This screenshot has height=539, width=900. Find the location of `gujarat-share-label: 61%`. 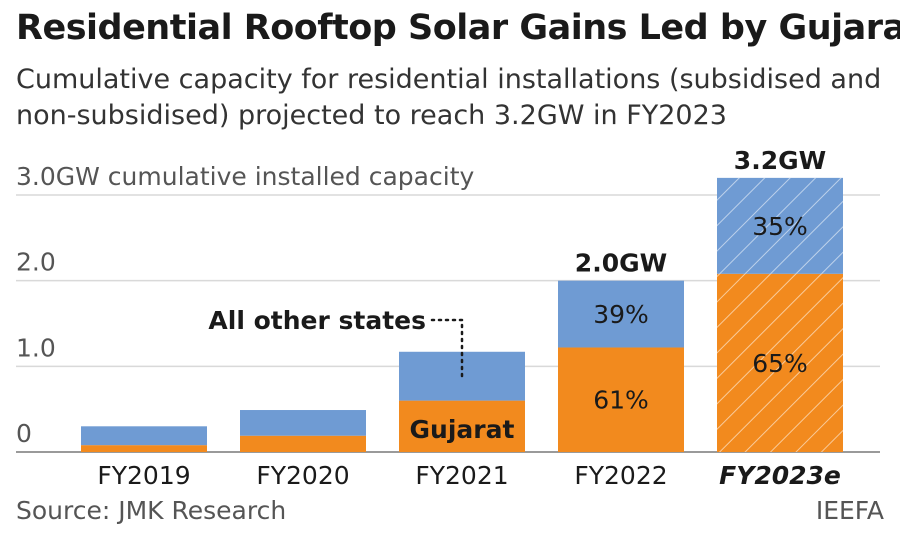

gujarat-share-label: 61% is located at coordinates (621, 400).